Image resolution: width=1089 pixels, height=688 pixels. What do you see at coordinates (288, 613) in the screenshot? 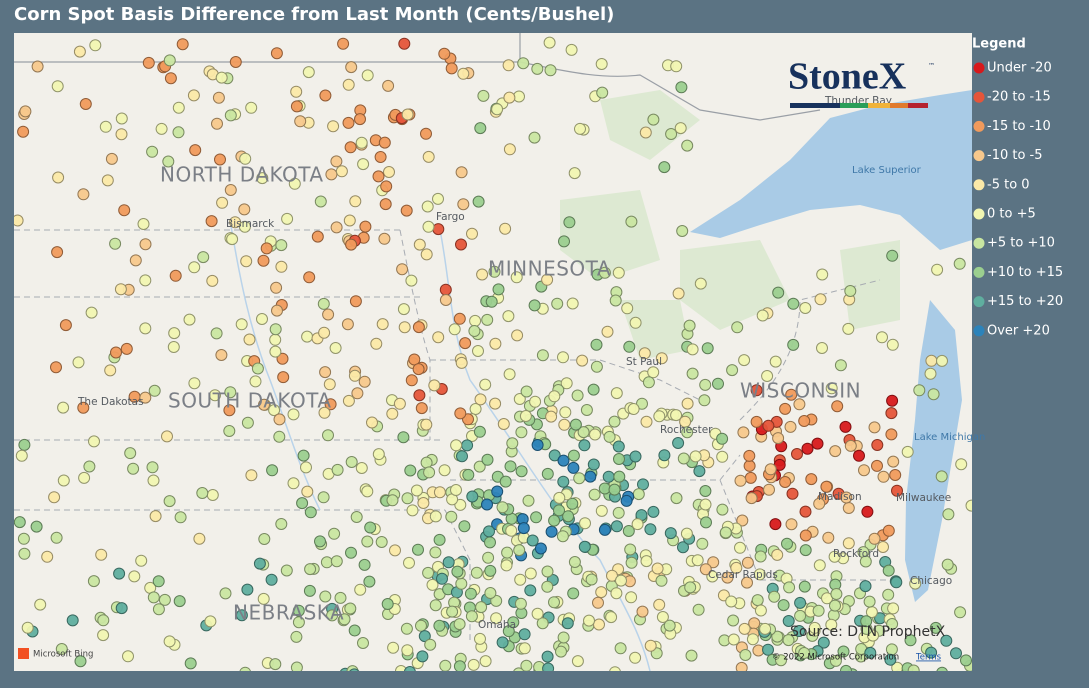
I see `state-label: NEBRASKA` at bounding box center [288, 613].